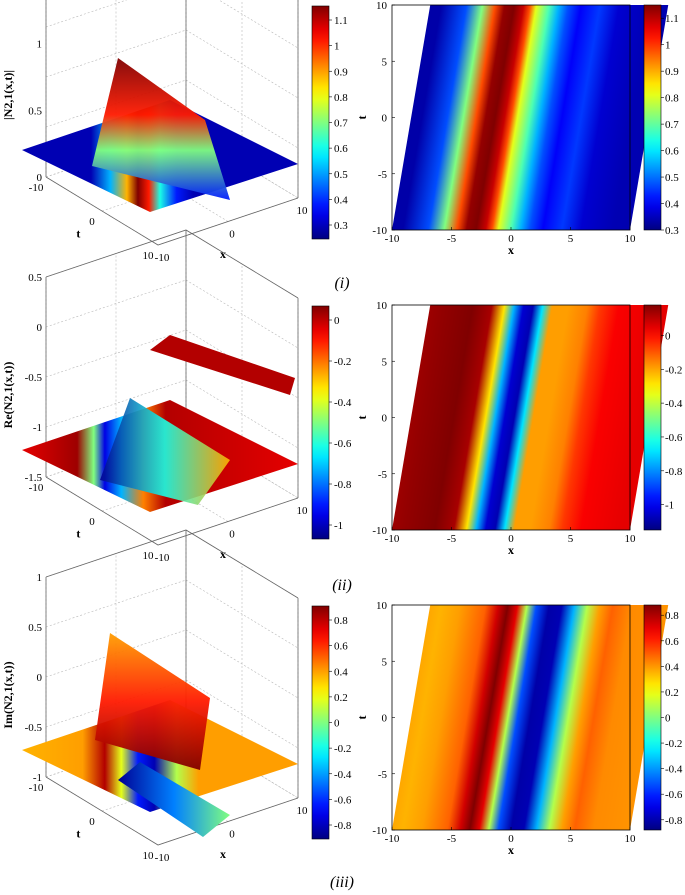 This screenshot has height=895, width=685. What do you see at coordinates (661, 120) in the screenshot?
I see `heatmap-colorbar: 0.3 0.4 0.5 0.6 0.7 0.8 0.9 1 1.1` at bounding box center [661, 120].